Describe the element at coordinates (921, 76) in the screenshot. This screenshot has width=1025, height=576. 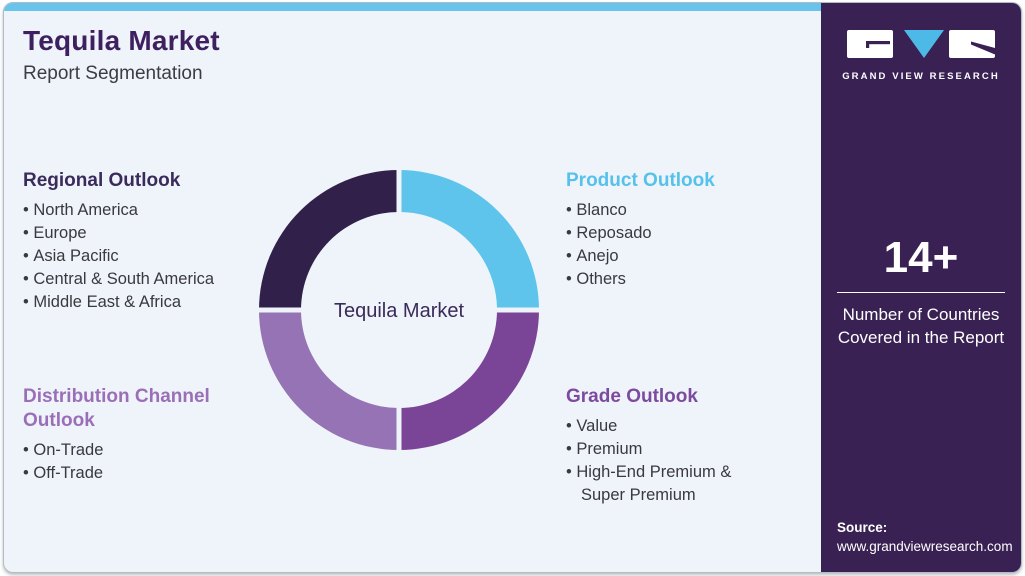
I see `brand-name: GRAND VIEW RESEARCH` at that location.